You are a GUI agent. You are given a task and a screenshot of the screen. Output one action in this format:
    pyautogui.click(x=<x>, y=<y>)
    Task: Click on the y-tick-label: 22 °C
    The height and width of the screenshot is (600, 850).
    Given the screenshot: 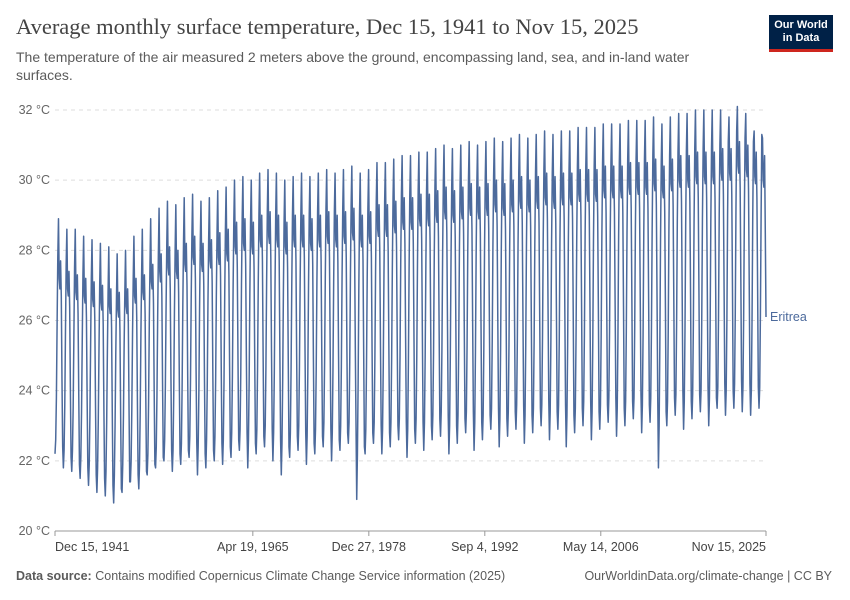 What is the action you would take?
    pyautogui.click(x=34, y=461)
    